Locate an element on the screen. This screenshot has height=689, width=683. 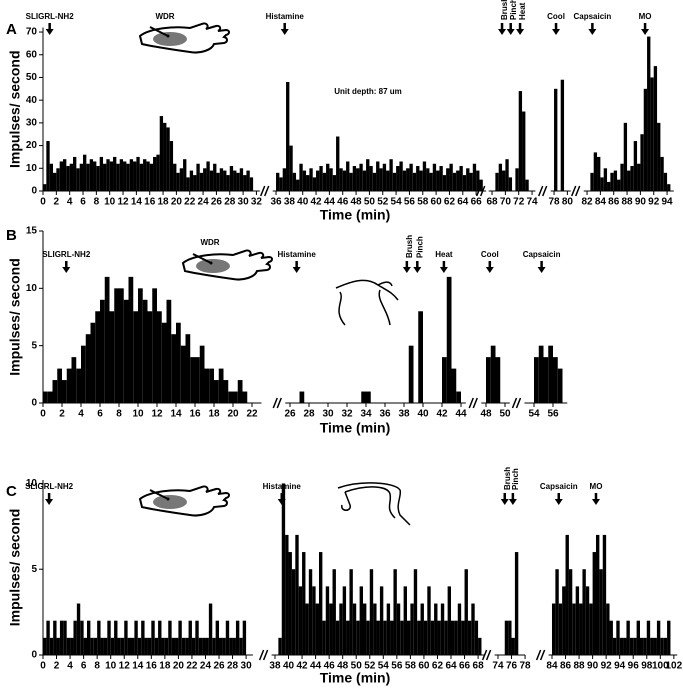
x-tick-label: 0 is located at coordinates (43, 414).